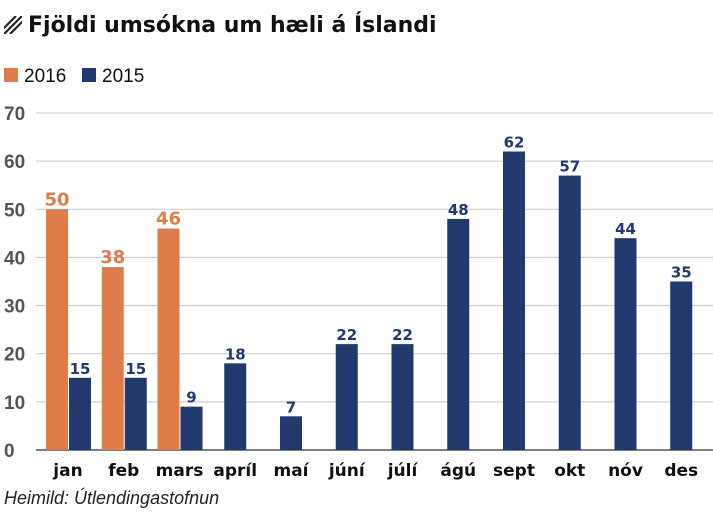 This screenshot has width=713, height=526. Describe the element at coordinates (569, 167) in the screenshot. I see `data-label-2015-okt: 57` at that location.